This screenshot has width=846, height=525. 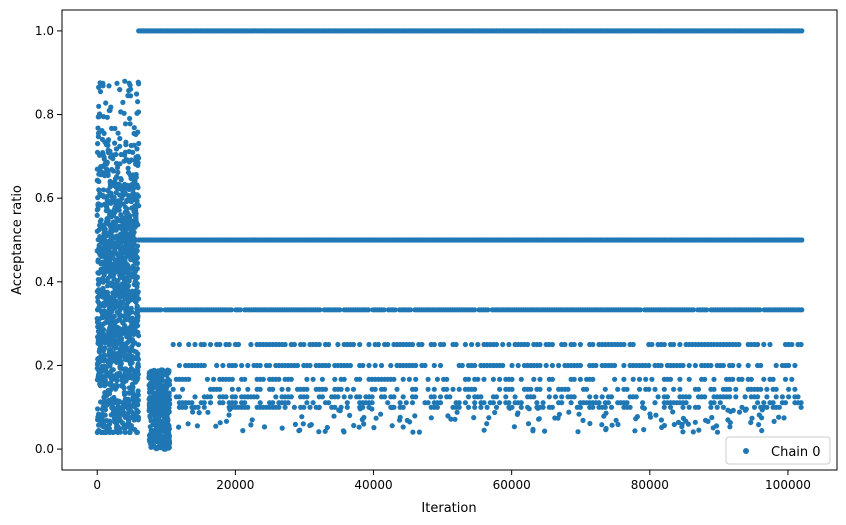 I want to click on legend-label: Chain 0, so click(x=796, y=452).